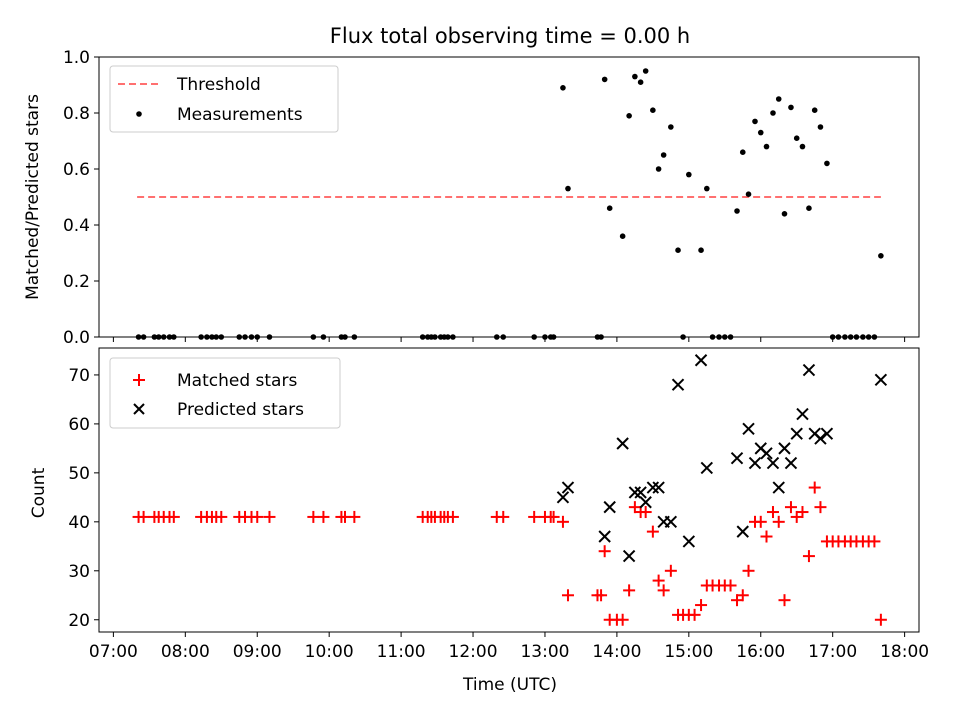  What do you see at coordinates (76, 338) in the screenshot?
I see `top-y-tick-label: 0.0` at bounding box center [76, 338].